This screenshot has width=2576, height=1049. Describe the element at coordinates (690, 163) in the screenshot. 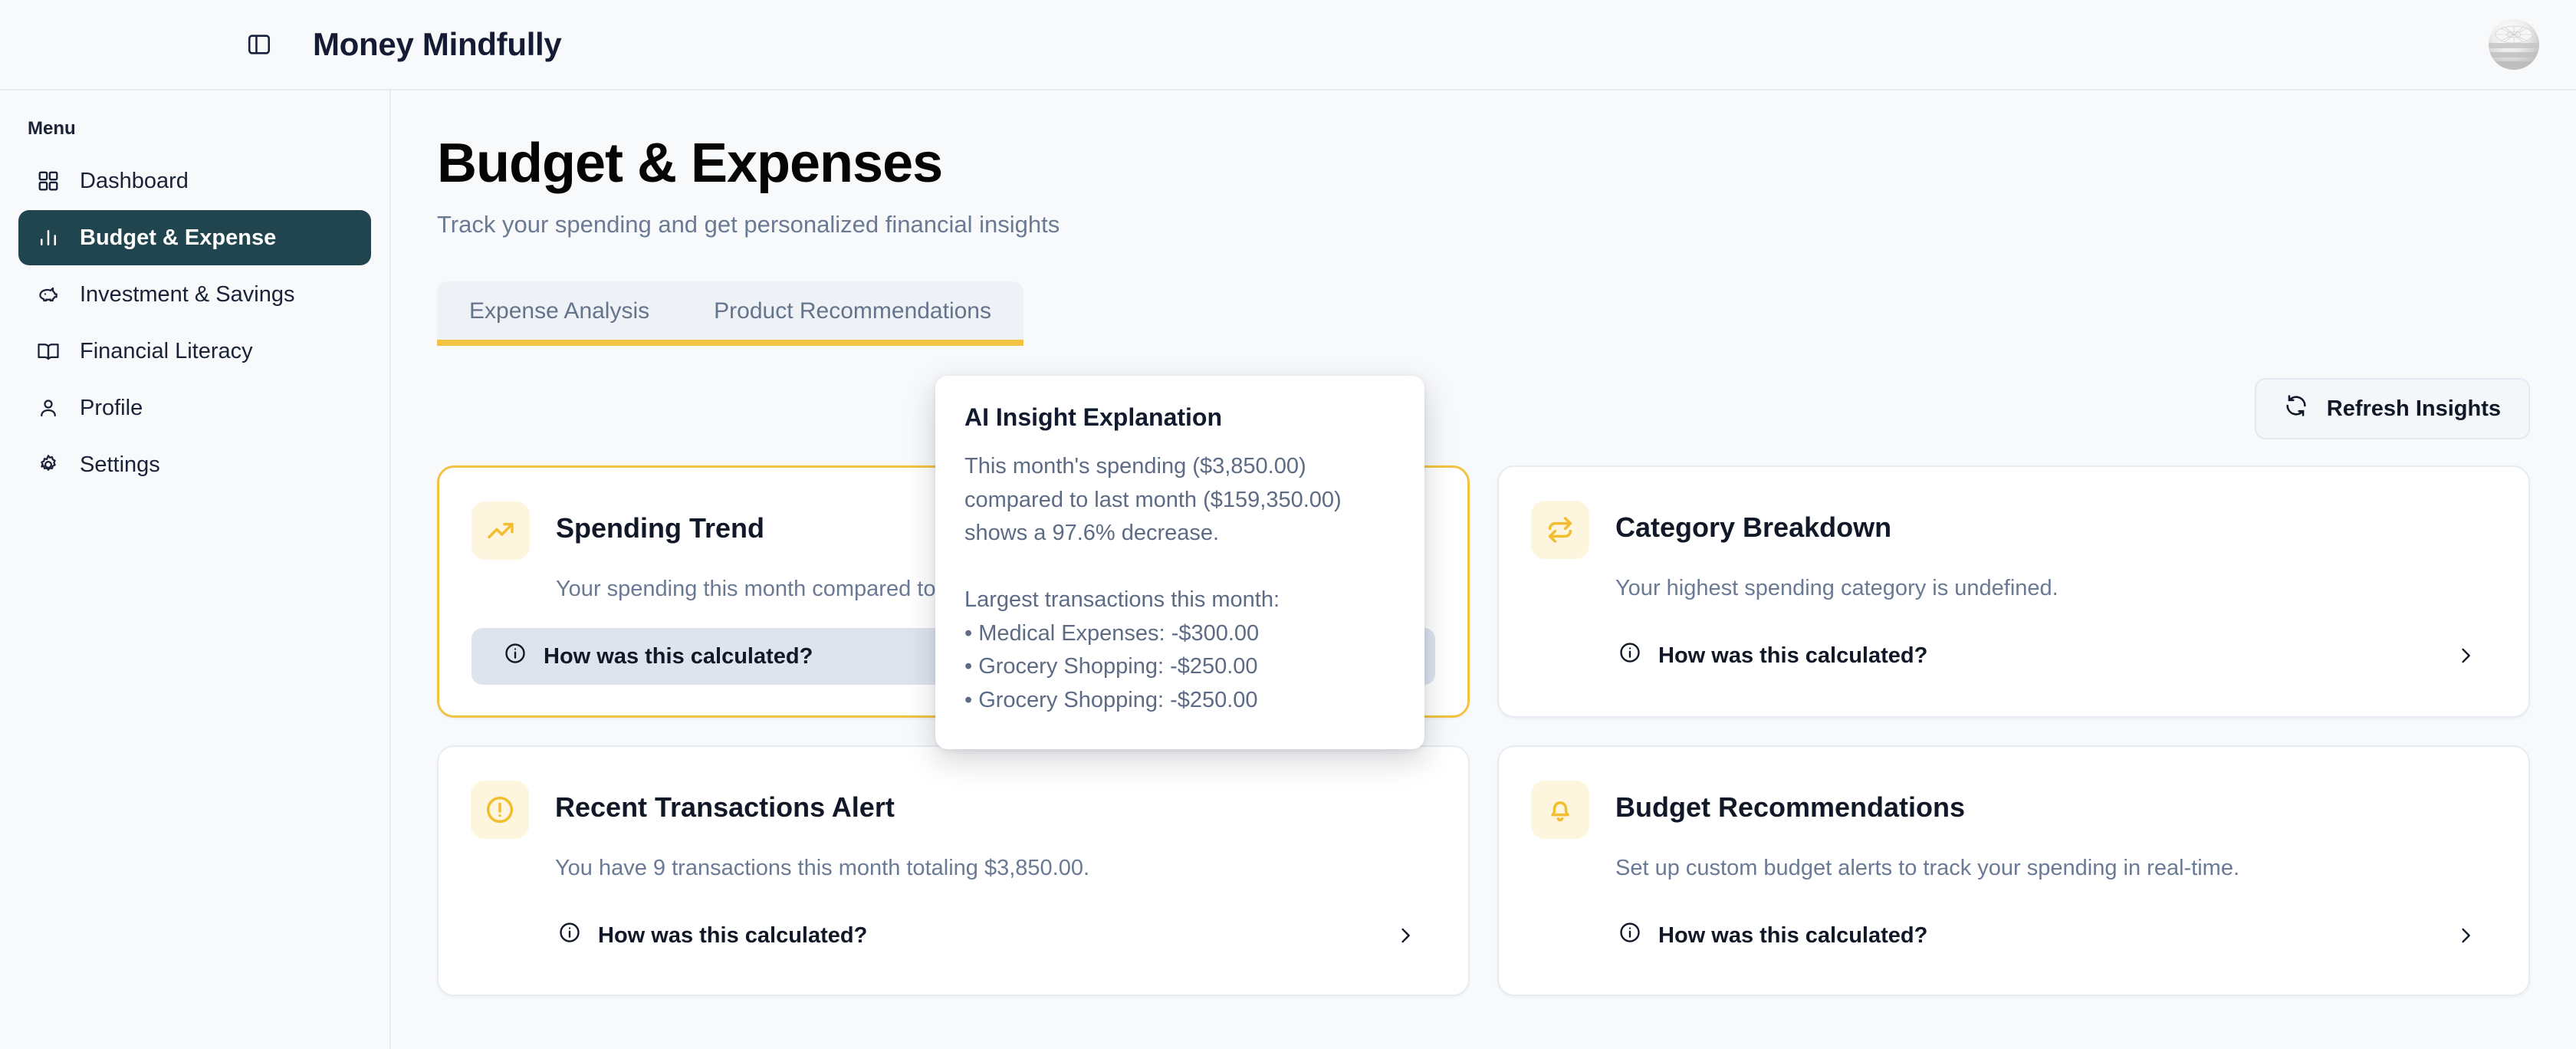

I see `page-title: Budget & Expenses` at that location.